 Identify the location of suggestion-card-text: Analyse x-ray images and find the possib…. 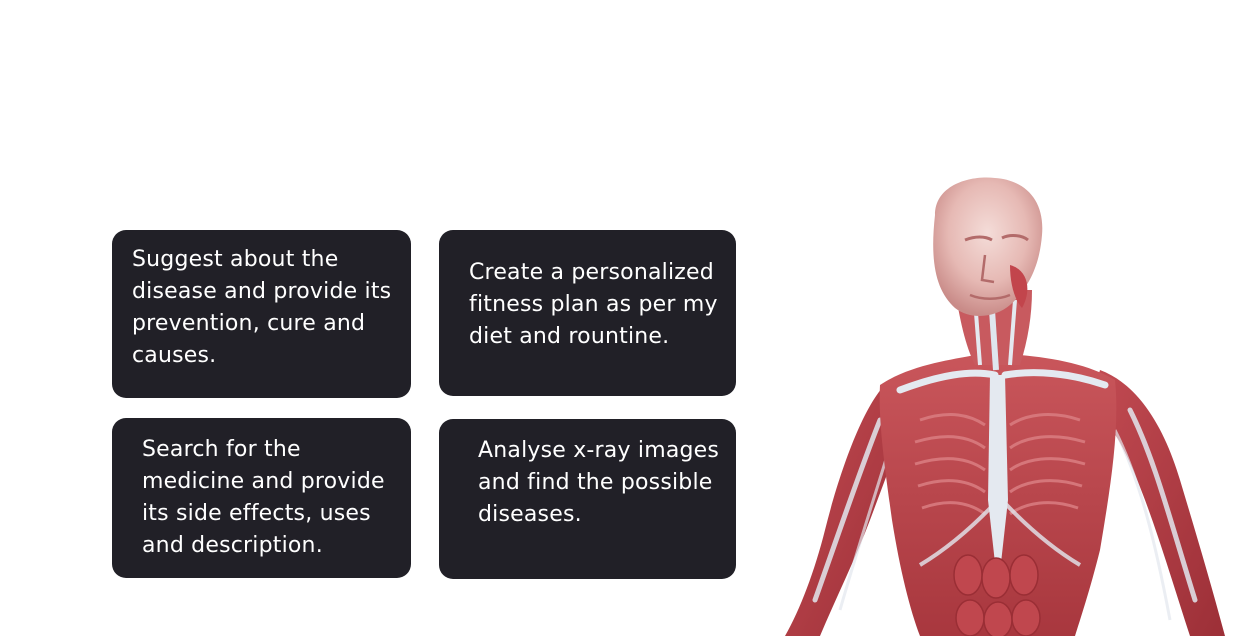
(599, 482).